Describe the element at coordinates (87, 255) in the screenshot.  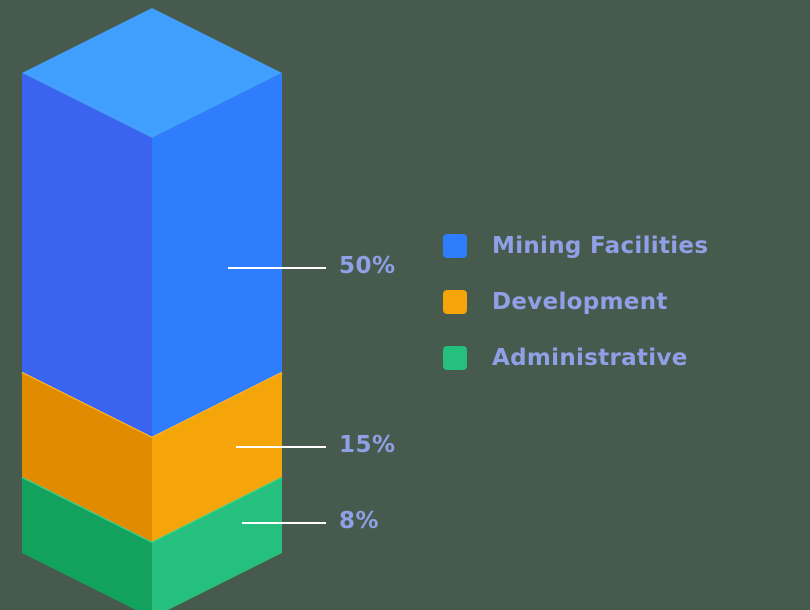
I see `segment-mining-facilities-left-face` at that location.